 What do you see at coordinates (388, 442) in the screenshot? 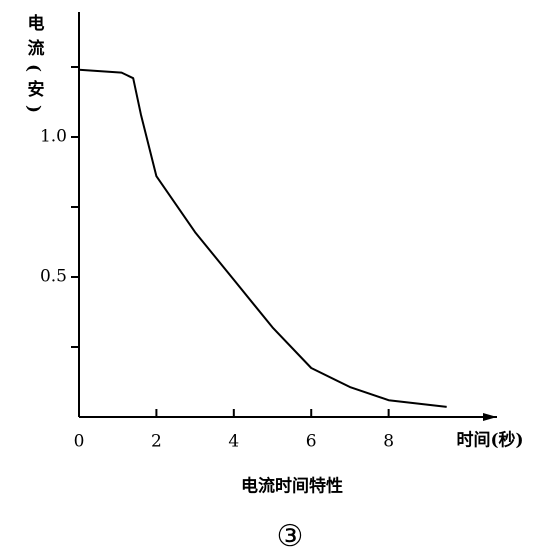
I see `x-tick-label: 8` at bounding box center [388, 442].